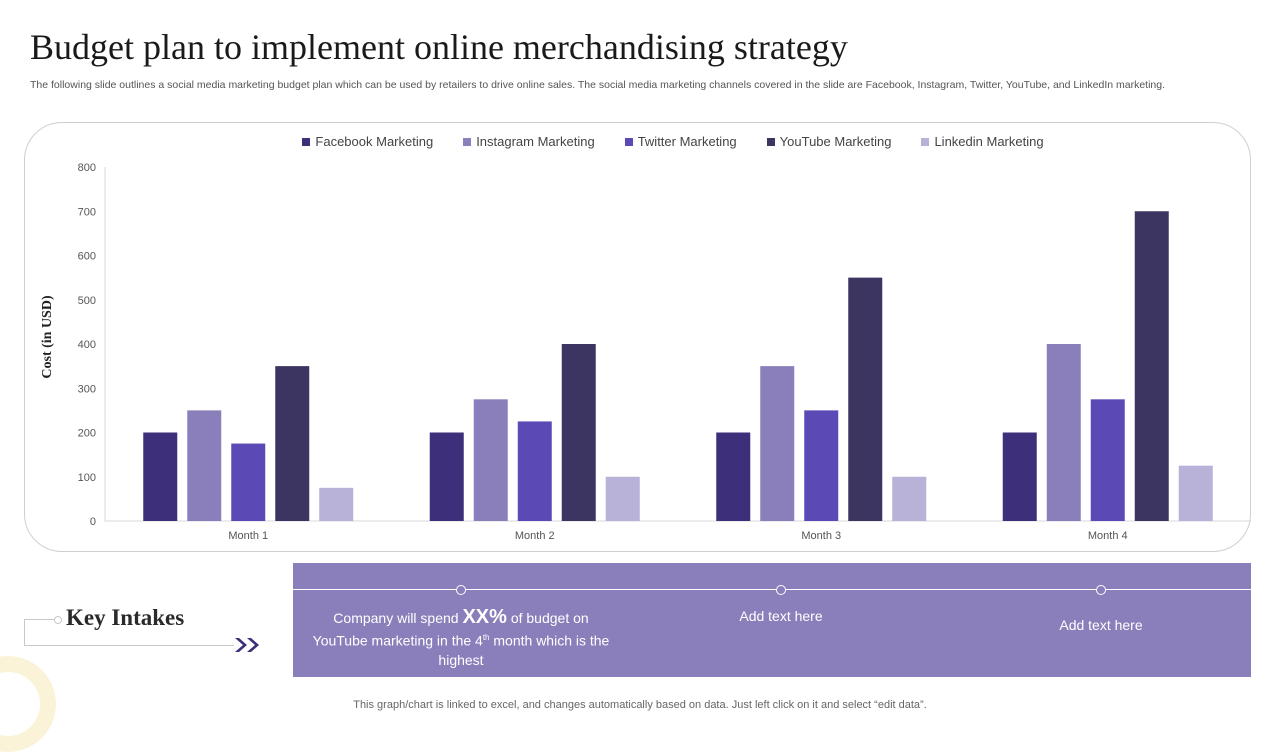 The height and width of the screenshot is (752, 1280). What do you see at coordinates (450, 629) in the screenshot?
I see `intake-text-part: of budget on YouTube marketing in the 4` at bounding box center [450, 629].